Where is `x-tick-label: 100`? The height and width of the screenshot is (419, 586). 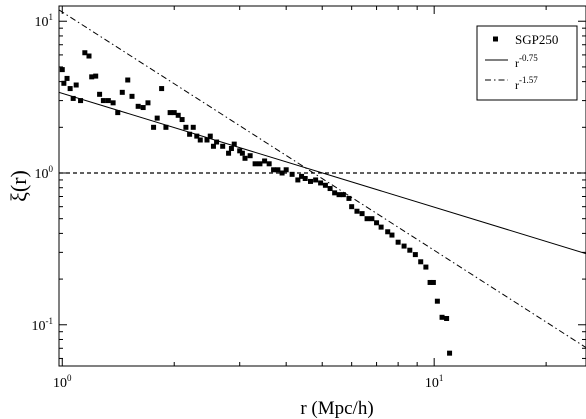
x-tick-label: 100 is located at coordinates (62, 382).